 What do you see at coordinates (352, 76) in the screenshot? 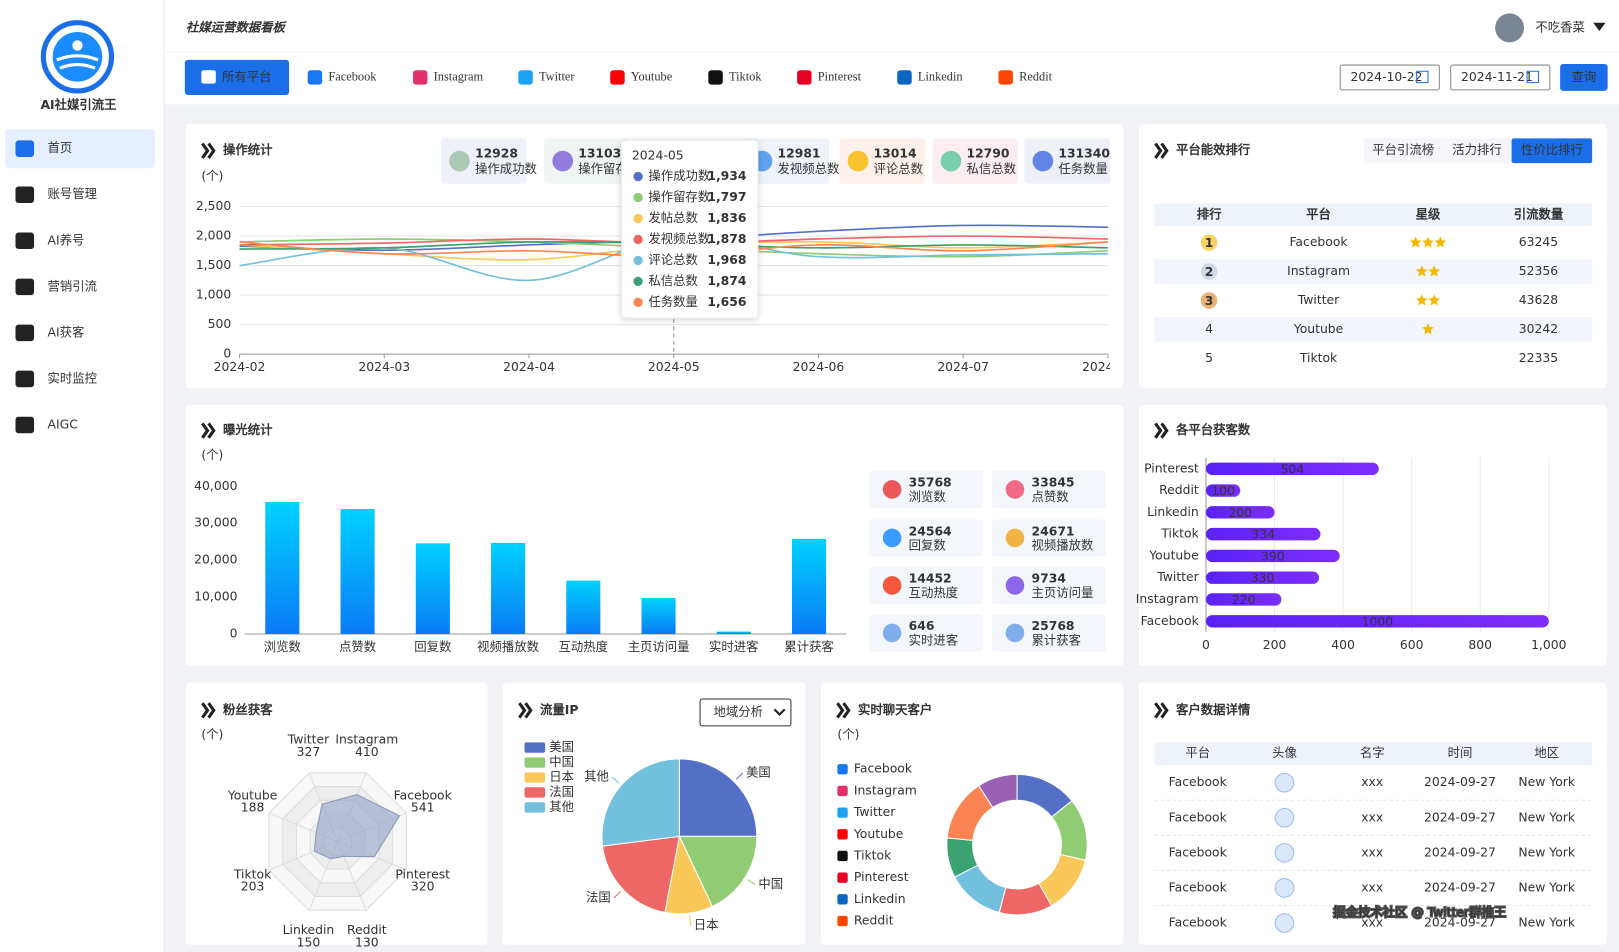
I see `platform-tab: Facebook` at bounding box center [352, 76].